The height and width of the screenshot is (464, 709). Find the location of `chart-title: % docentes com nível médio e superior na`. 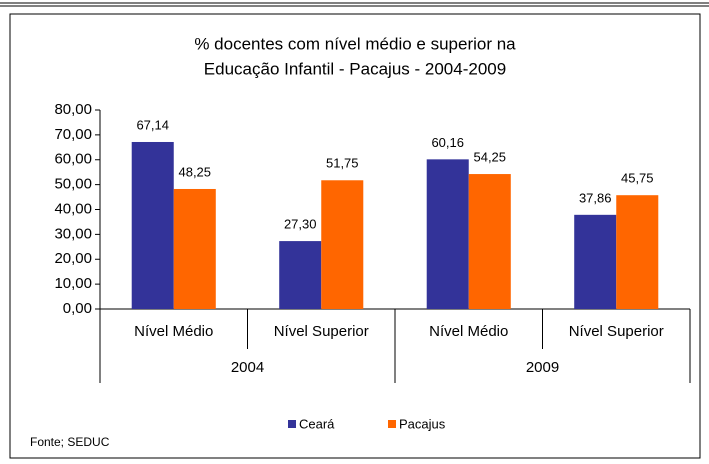

chart-title: % docentes com nível médio e superior na is located at coordinates (355, 43).